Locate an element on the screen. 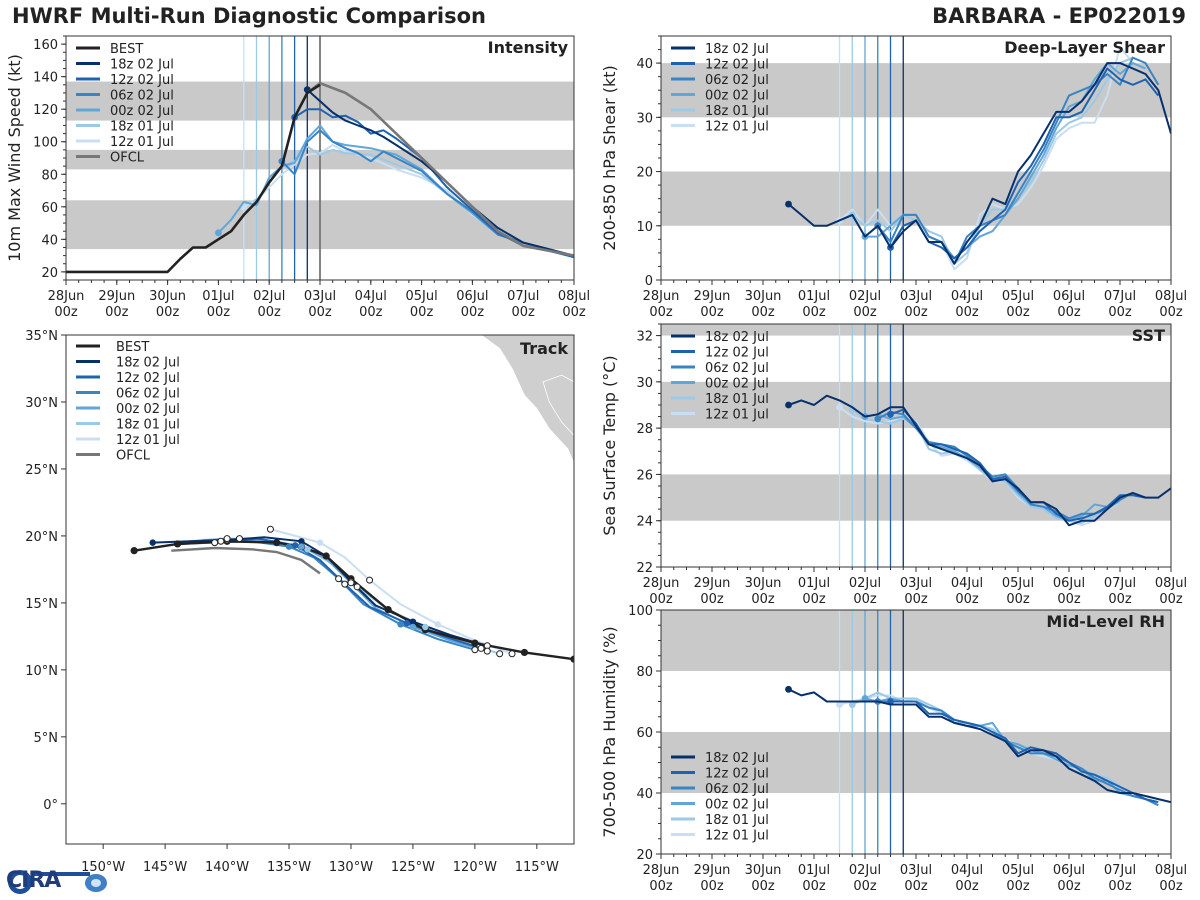  rh-legend-label: 18z 01 Jul is located at coordinates (737, 820).